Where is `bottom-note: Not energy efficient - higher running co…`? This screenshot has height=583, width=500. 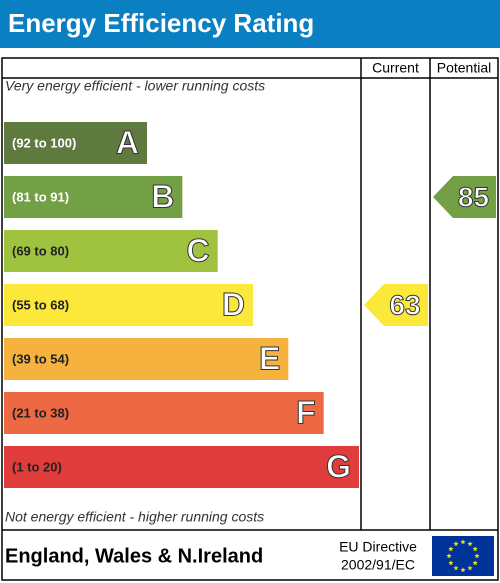
bottom-note: Not energy efficient - higher running co… is located at coordinates (134, 517).